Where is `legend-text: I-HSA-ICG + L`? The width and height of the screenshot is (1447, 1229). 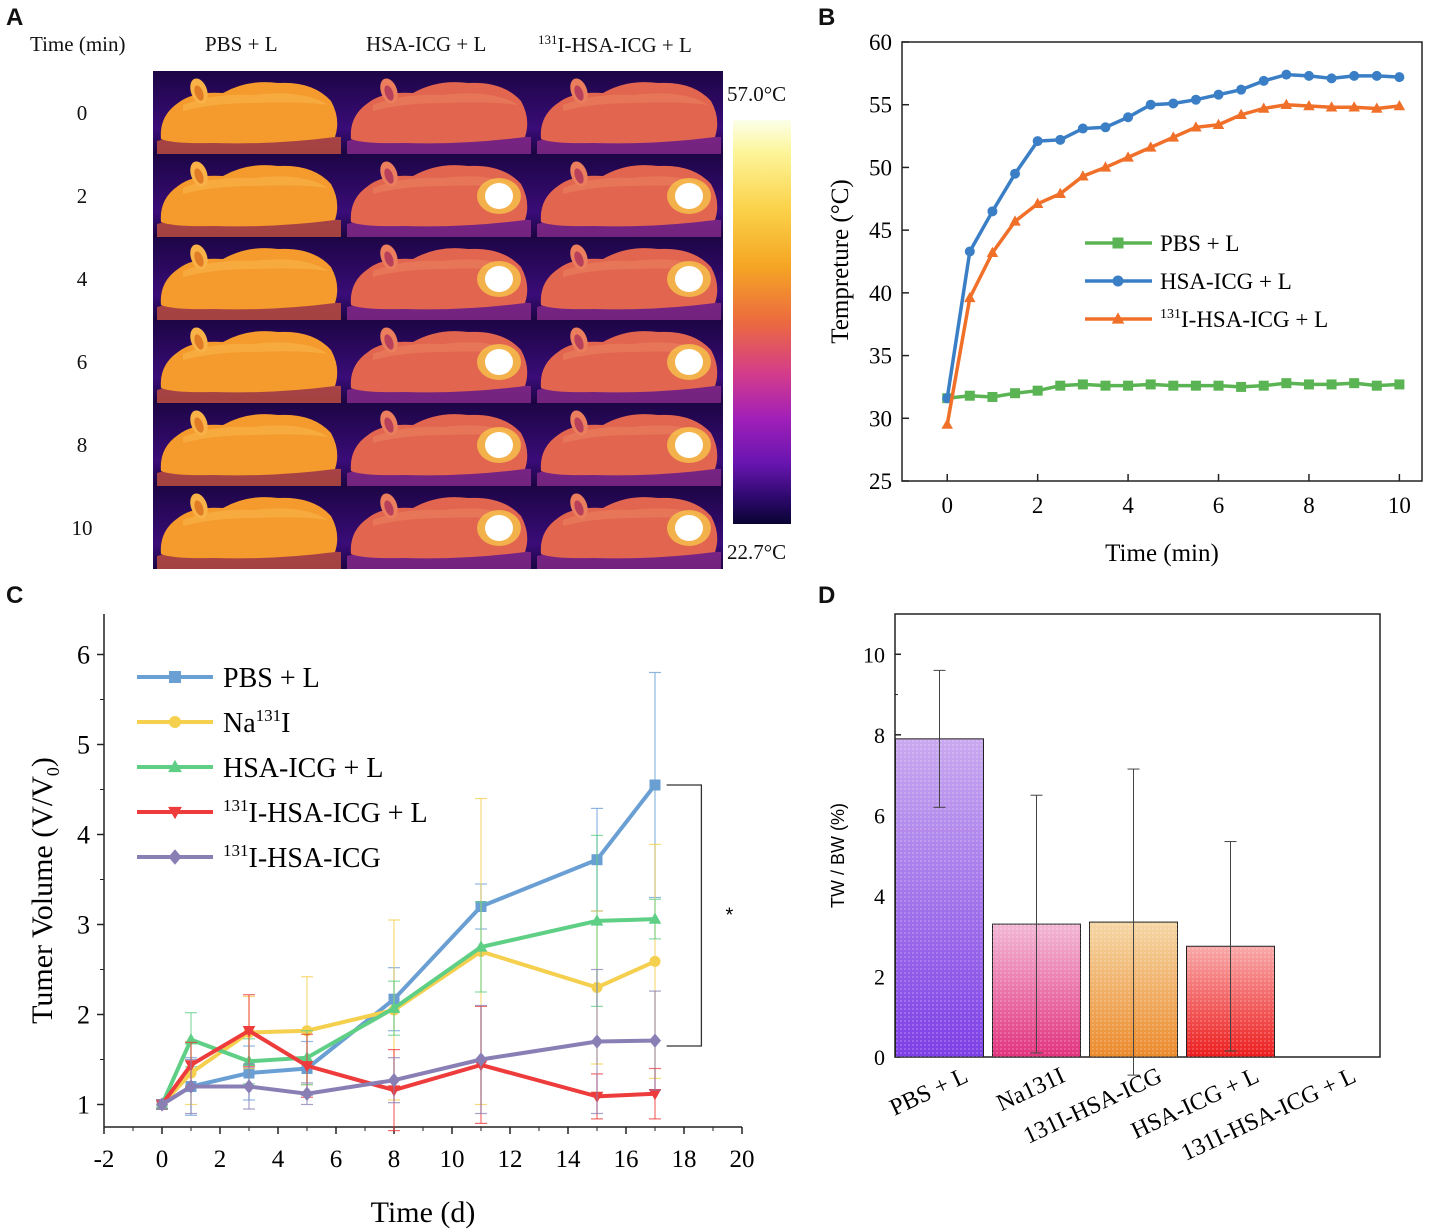 legend-text: I-HSA-ICG + L is located at coordinates (338, 813).